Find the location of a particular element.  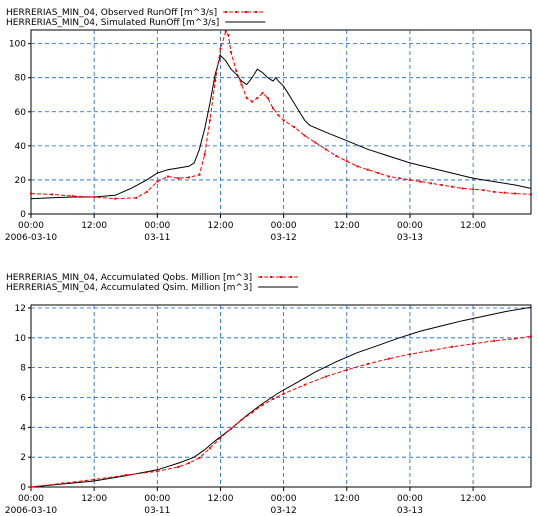

y-tick-label: 10 is located at coordinates (21, 339).